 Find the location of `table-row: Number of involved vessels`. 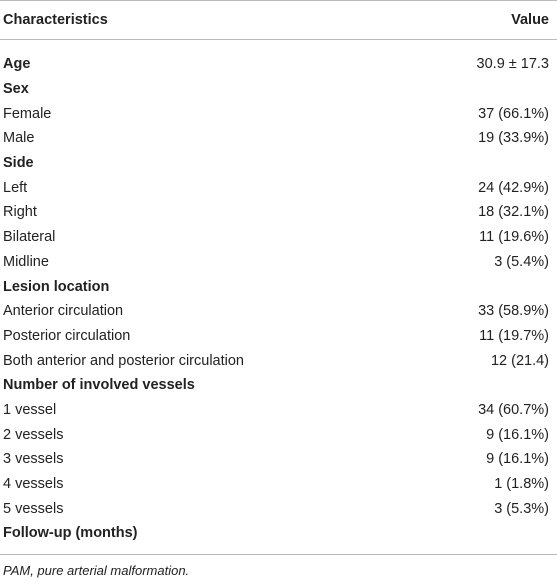

table-row: Number of involved vessels is located at coordinates (278, 385).